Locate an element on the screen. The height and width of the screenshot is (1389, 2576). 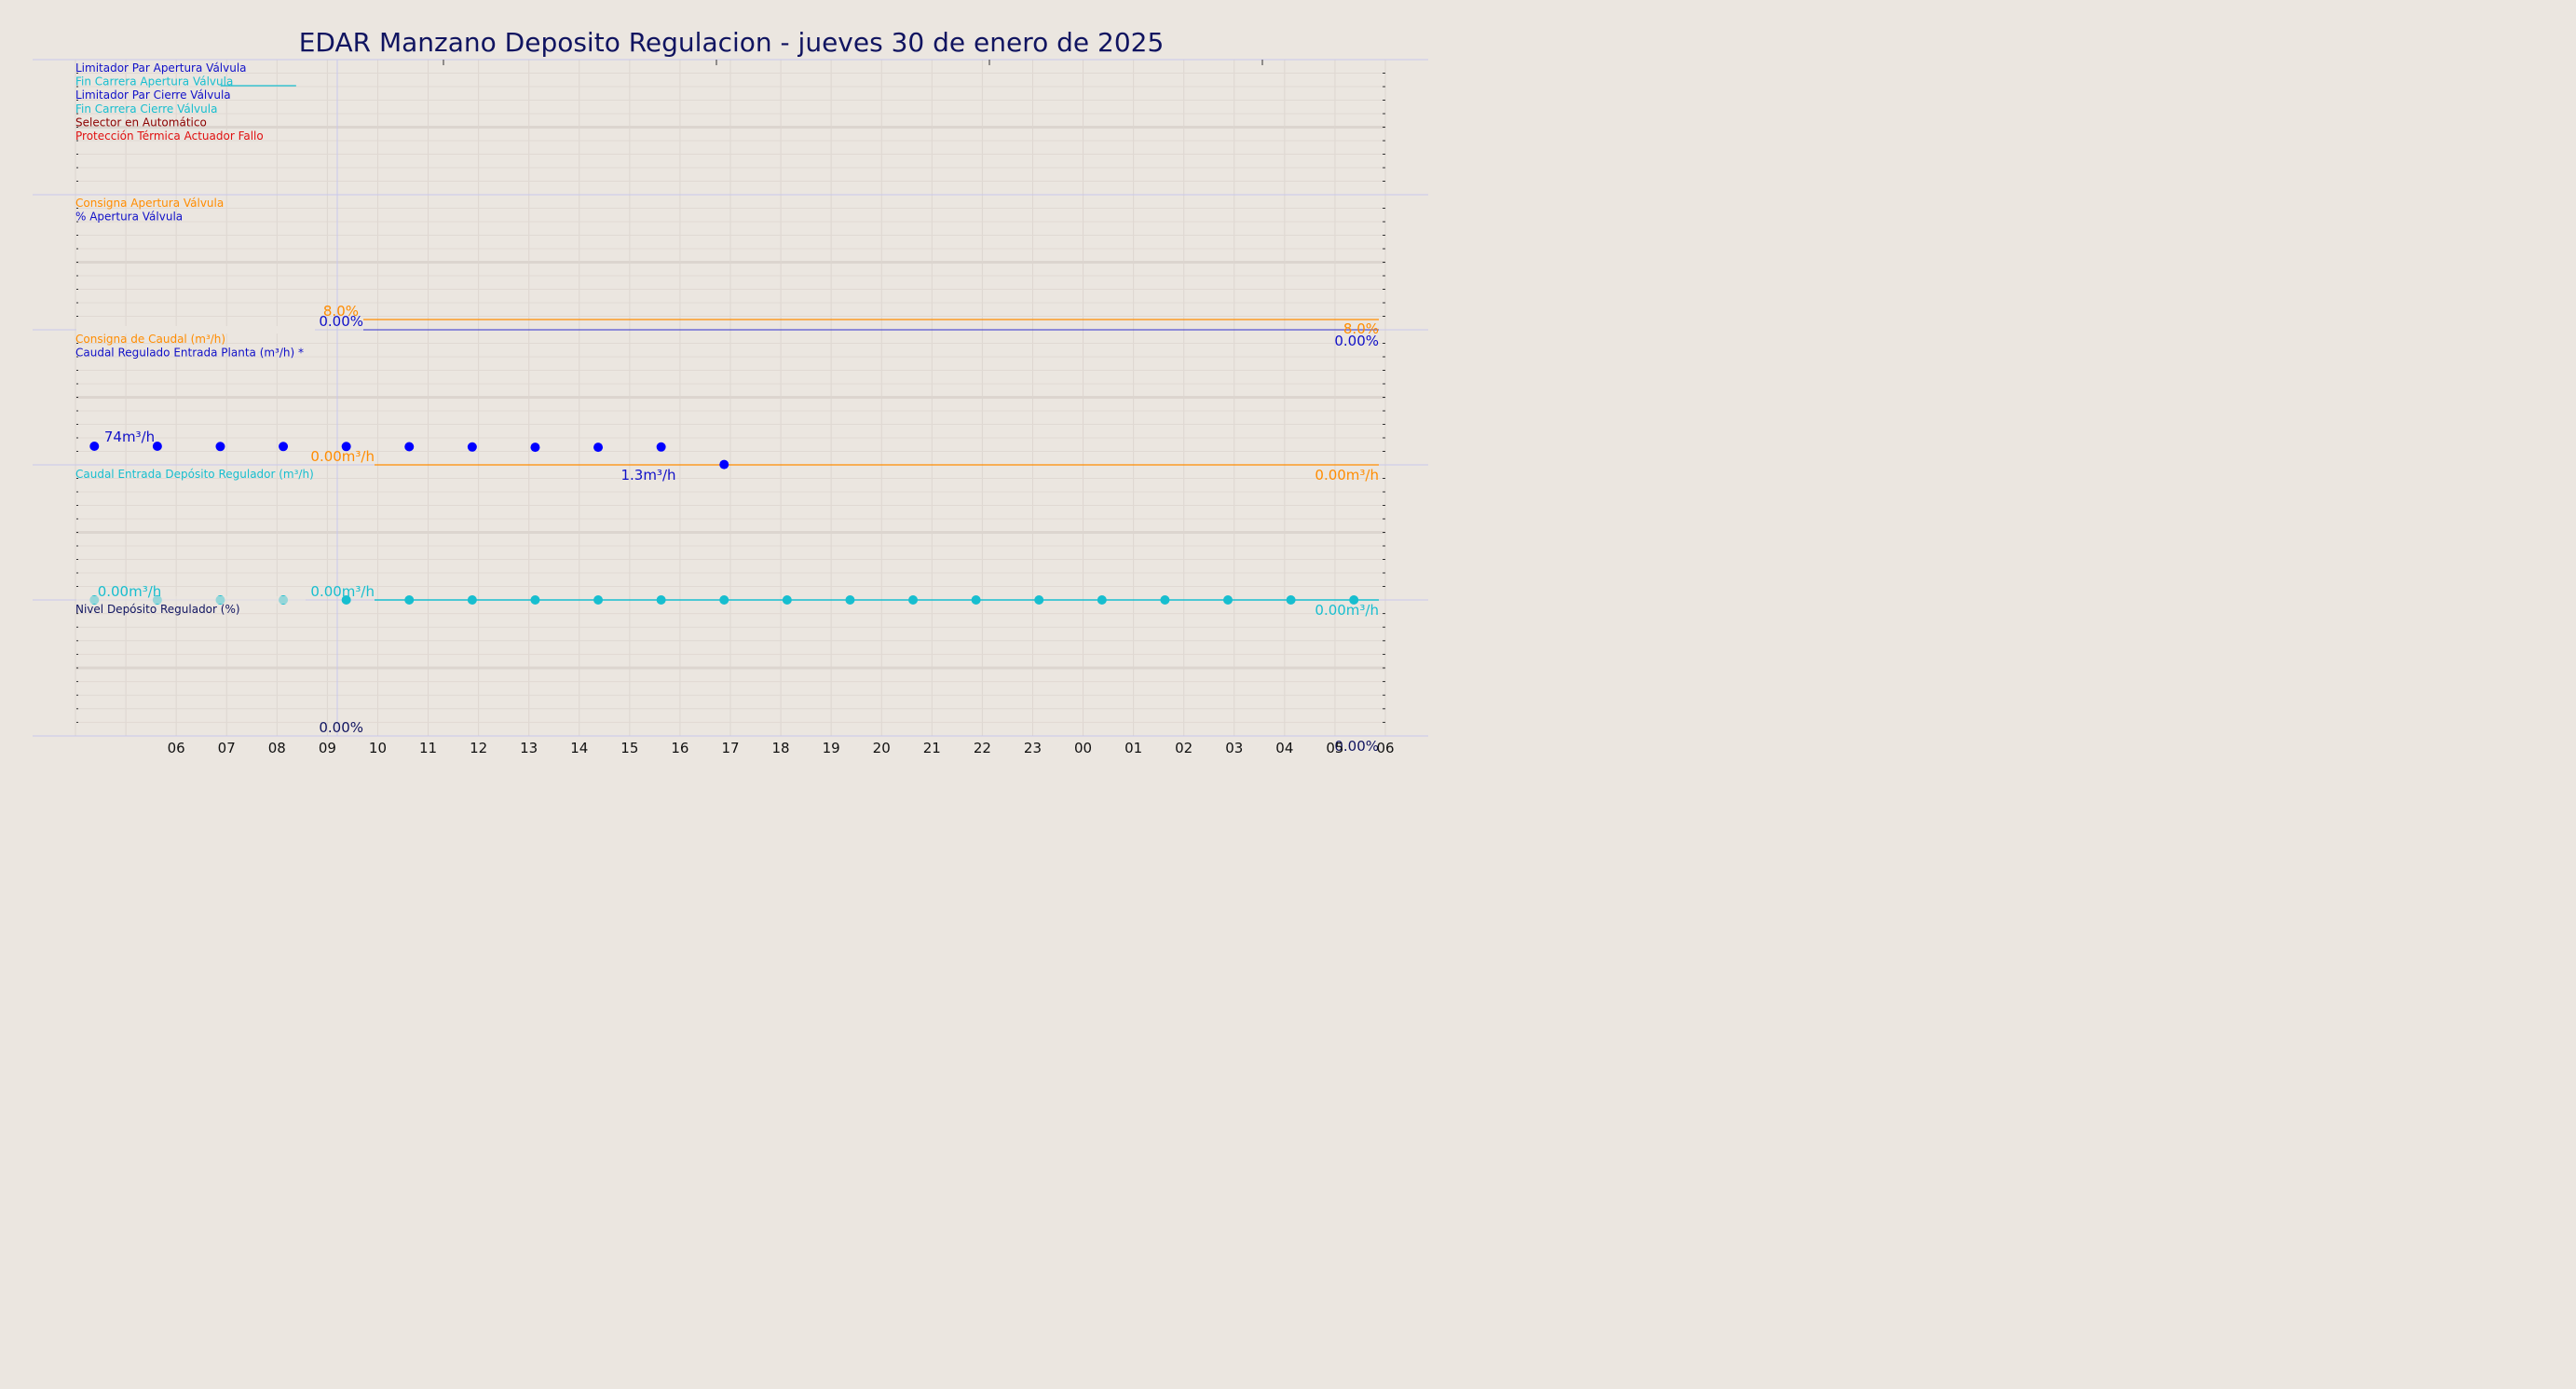
legend-entry: Consigna de Caudal (m³/h) is located at coordinates (150, 339).